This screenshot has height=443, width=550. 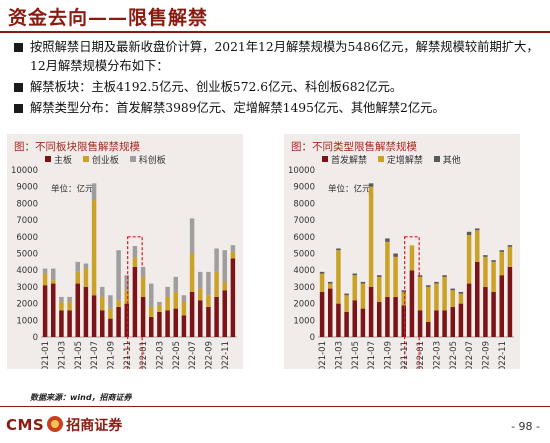 What do you see at coordinates (226, 355) in the screenshot?
I see `x-tick-label: 2022-11` at bounding box center [226, 355].